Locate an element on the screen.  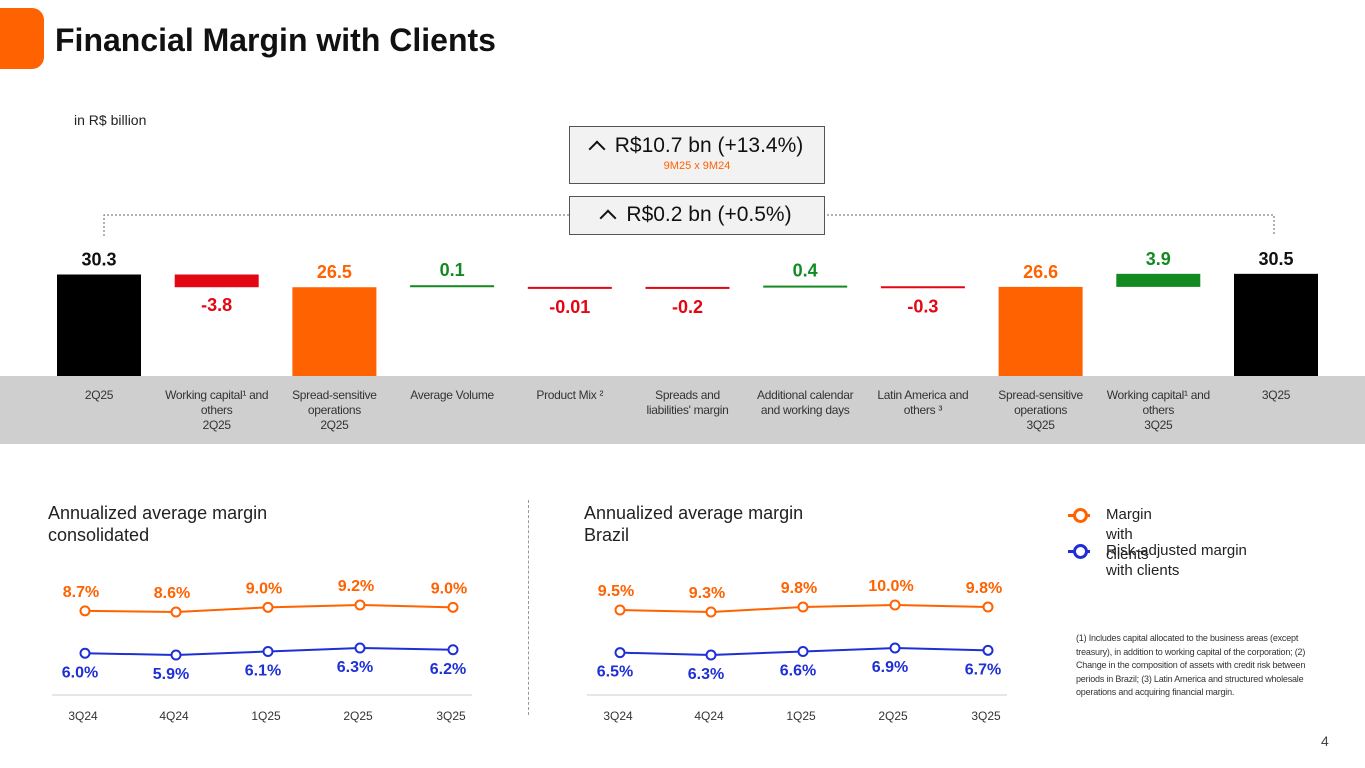
consolidated-chart-title: Annualized average margin consolidated is located at coordinates (157, 524).